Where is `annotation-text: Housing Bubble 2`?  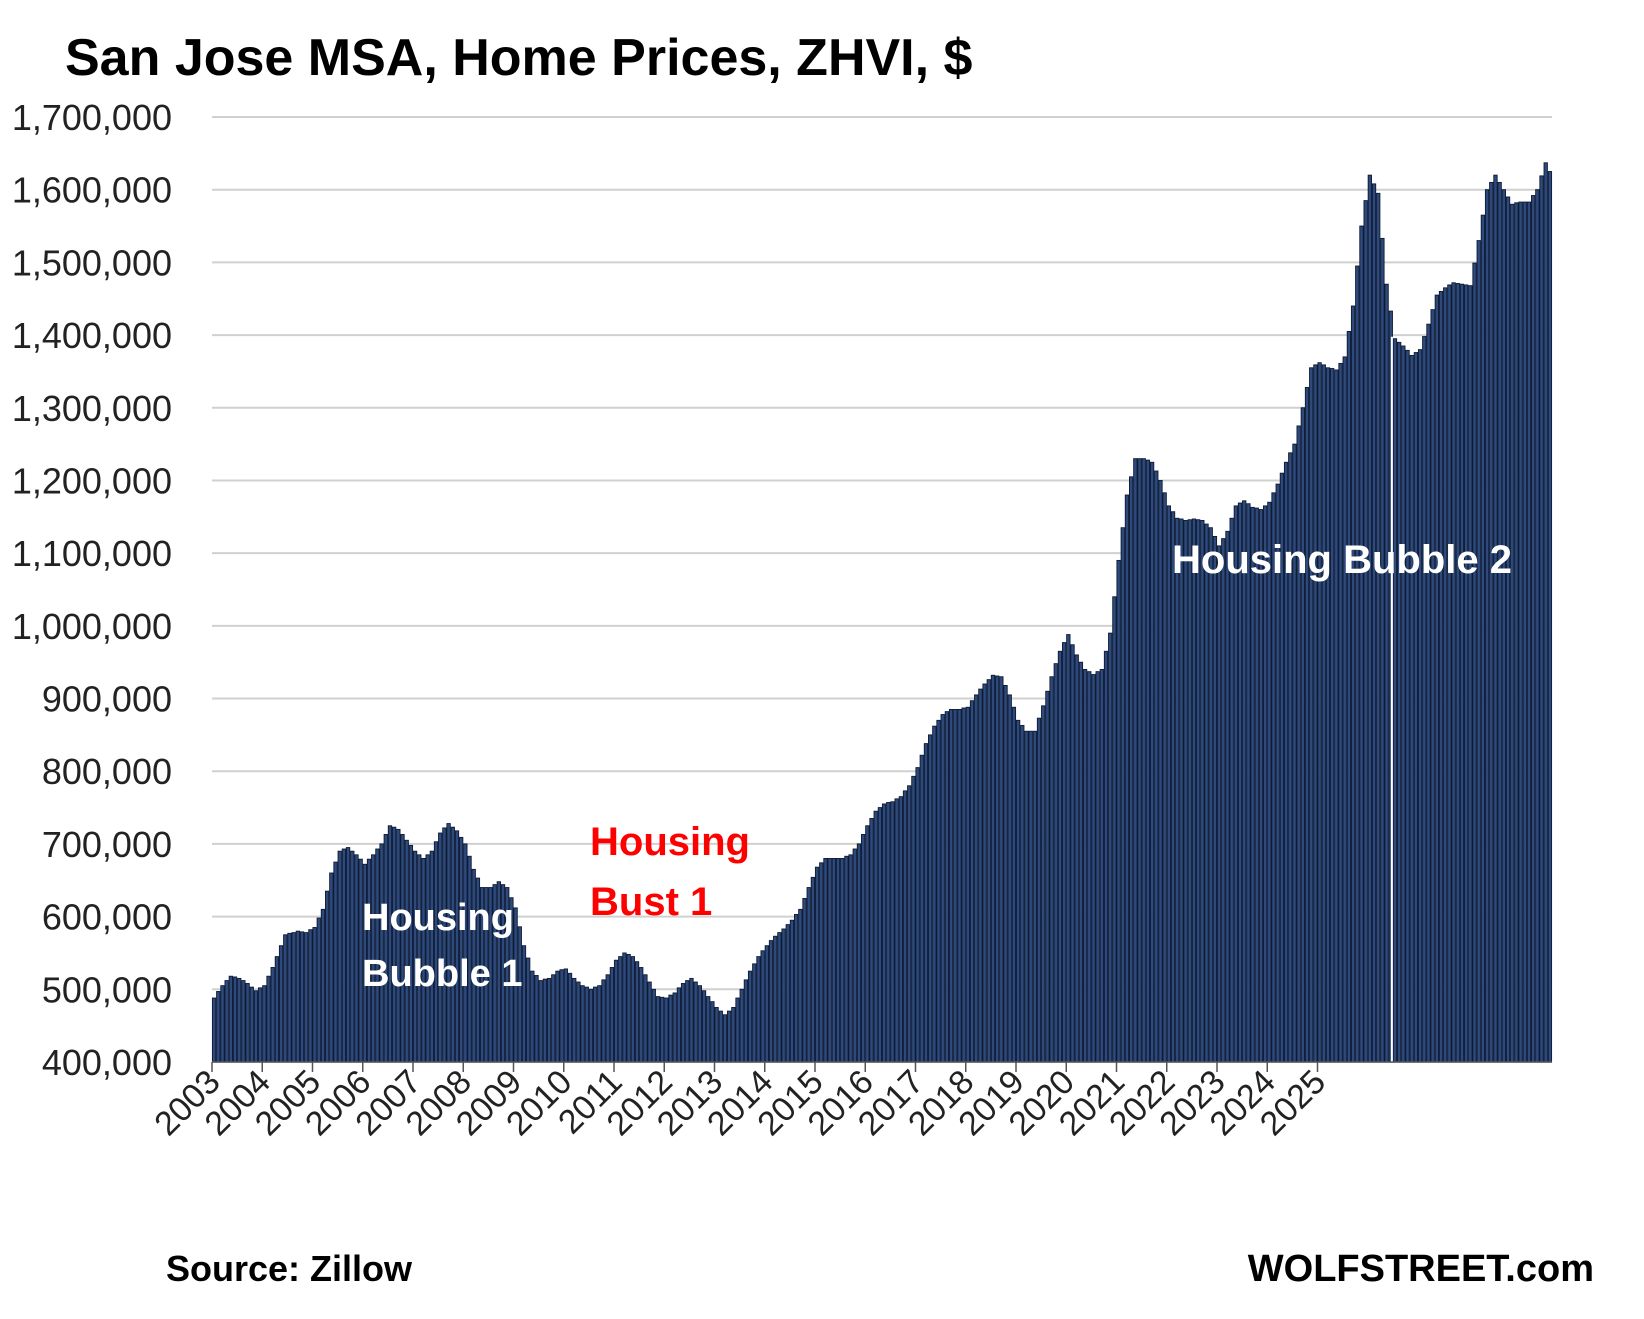
annotation-text: Housing Bubble 2 is located at coordinates (1342, 560).